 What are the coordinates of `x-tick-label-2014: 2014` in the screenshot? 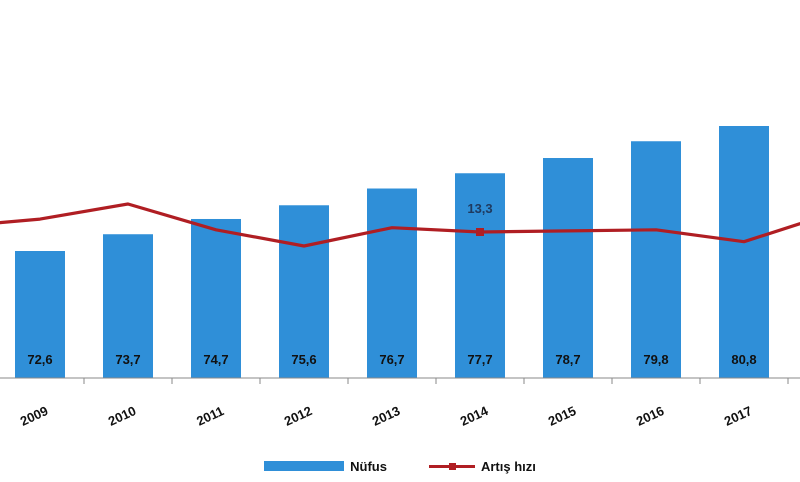 It's located at (474, 416).